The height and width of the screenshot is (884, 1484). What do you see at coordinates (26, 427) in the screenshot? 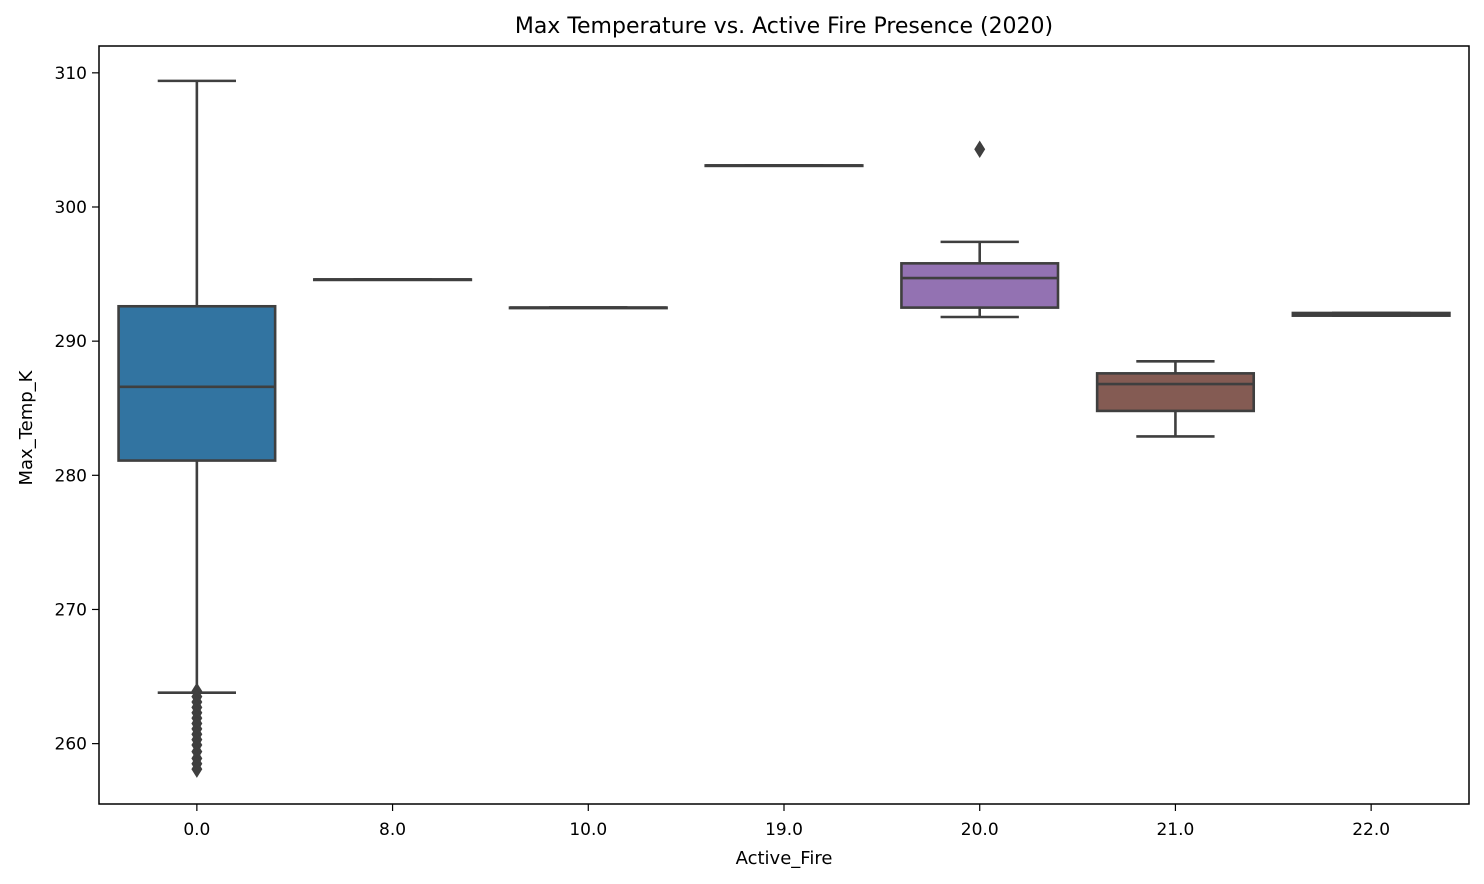
I see `y-axis-label: Max_Temp_K` at bounding box center [26, 427].